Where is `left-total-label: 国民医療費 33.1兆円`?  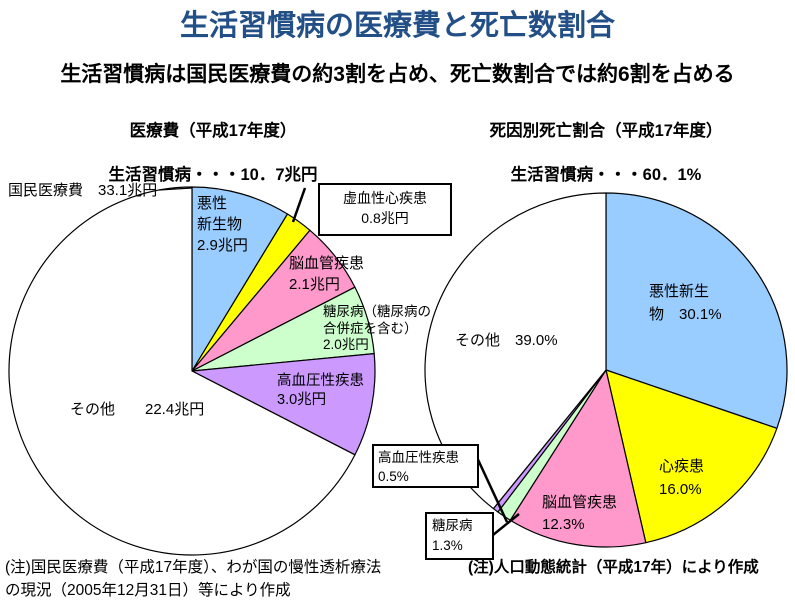
left-total-label: 国民医療費 33.1兆円 is located at coordinates (83, 190).